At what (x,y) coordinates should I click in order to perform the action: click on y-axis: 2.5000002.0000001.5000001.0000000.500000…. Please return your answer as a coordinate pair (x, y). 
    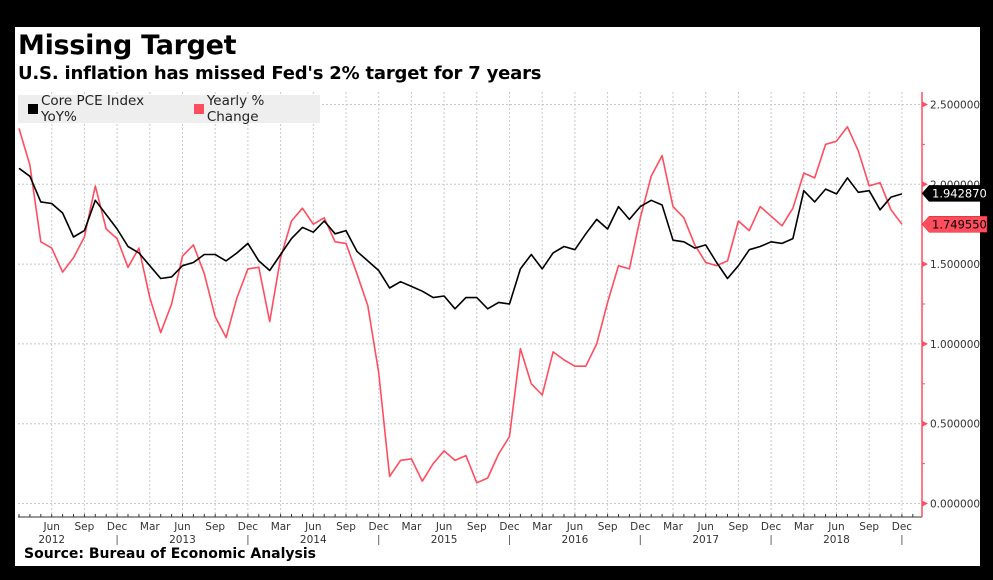
    Looking at the image, I should click on (950, 304).